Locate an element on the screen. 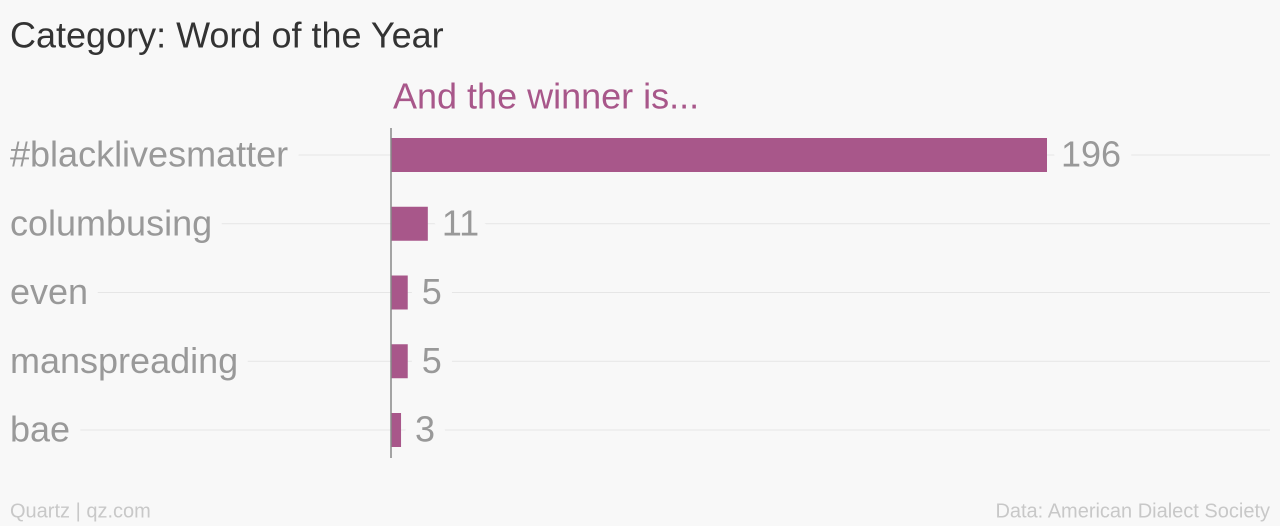 Image resolution: width=1280 pixels, height=526 pixels. category-label: even is located at coordinates (49, 291).